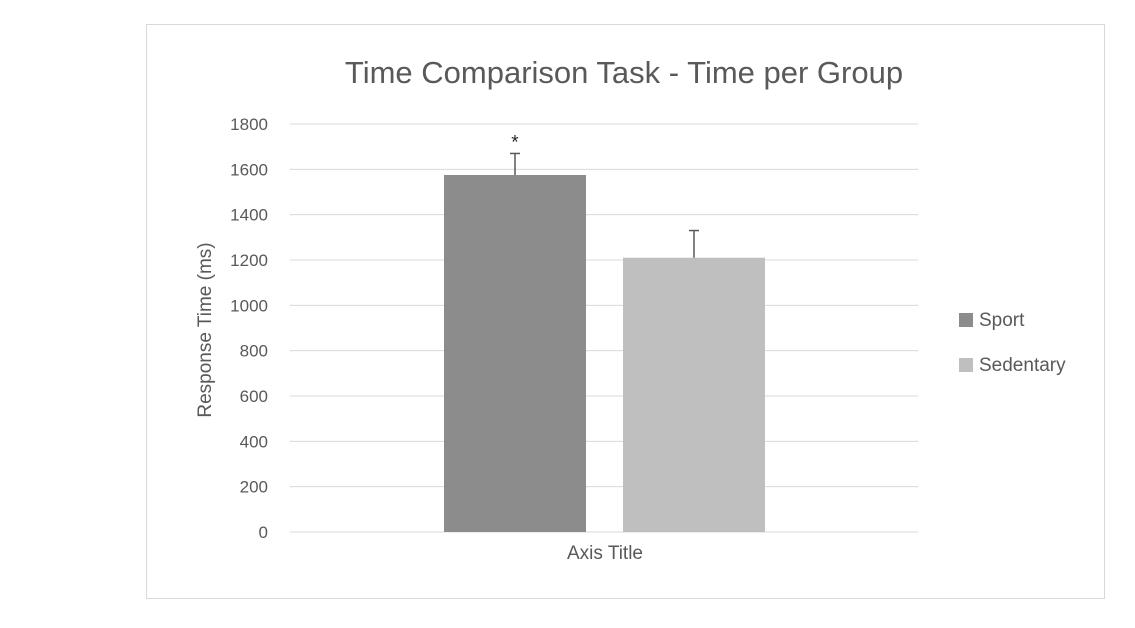 The width and height of the screenshot is (1135, 628). What do you see at coordinates (249, 169) in the screenshot?
I see `y-tick-label: 1600` at bounding box center [249, 169].